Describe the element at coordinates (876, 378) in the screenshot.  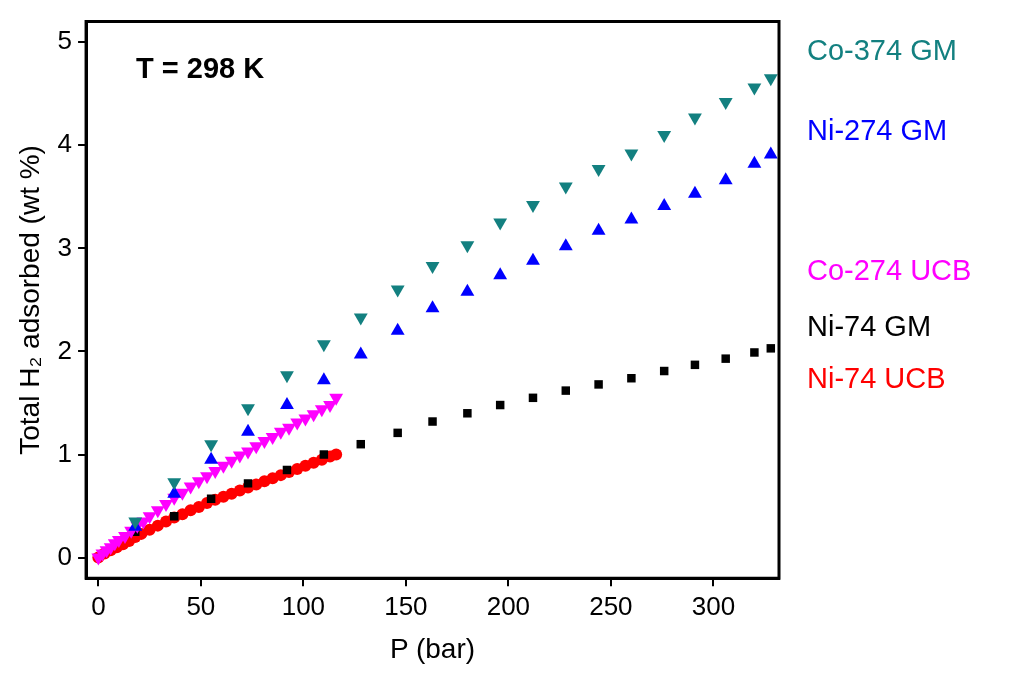
I see `text: Ni-74 UCB` at that location.